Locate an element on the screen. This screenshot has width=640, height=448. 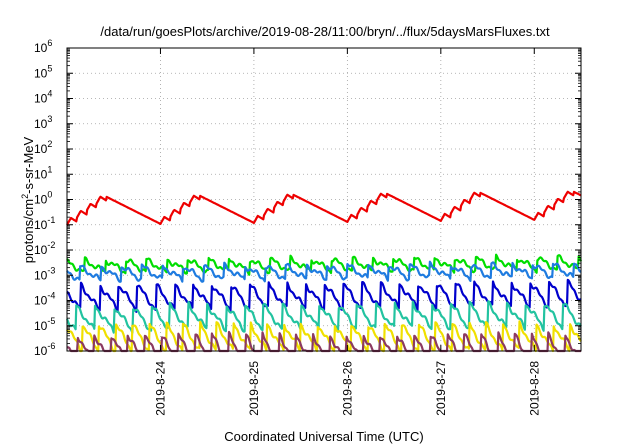
y-tick-label: 10⁶ is located at coordinates (43, 46).